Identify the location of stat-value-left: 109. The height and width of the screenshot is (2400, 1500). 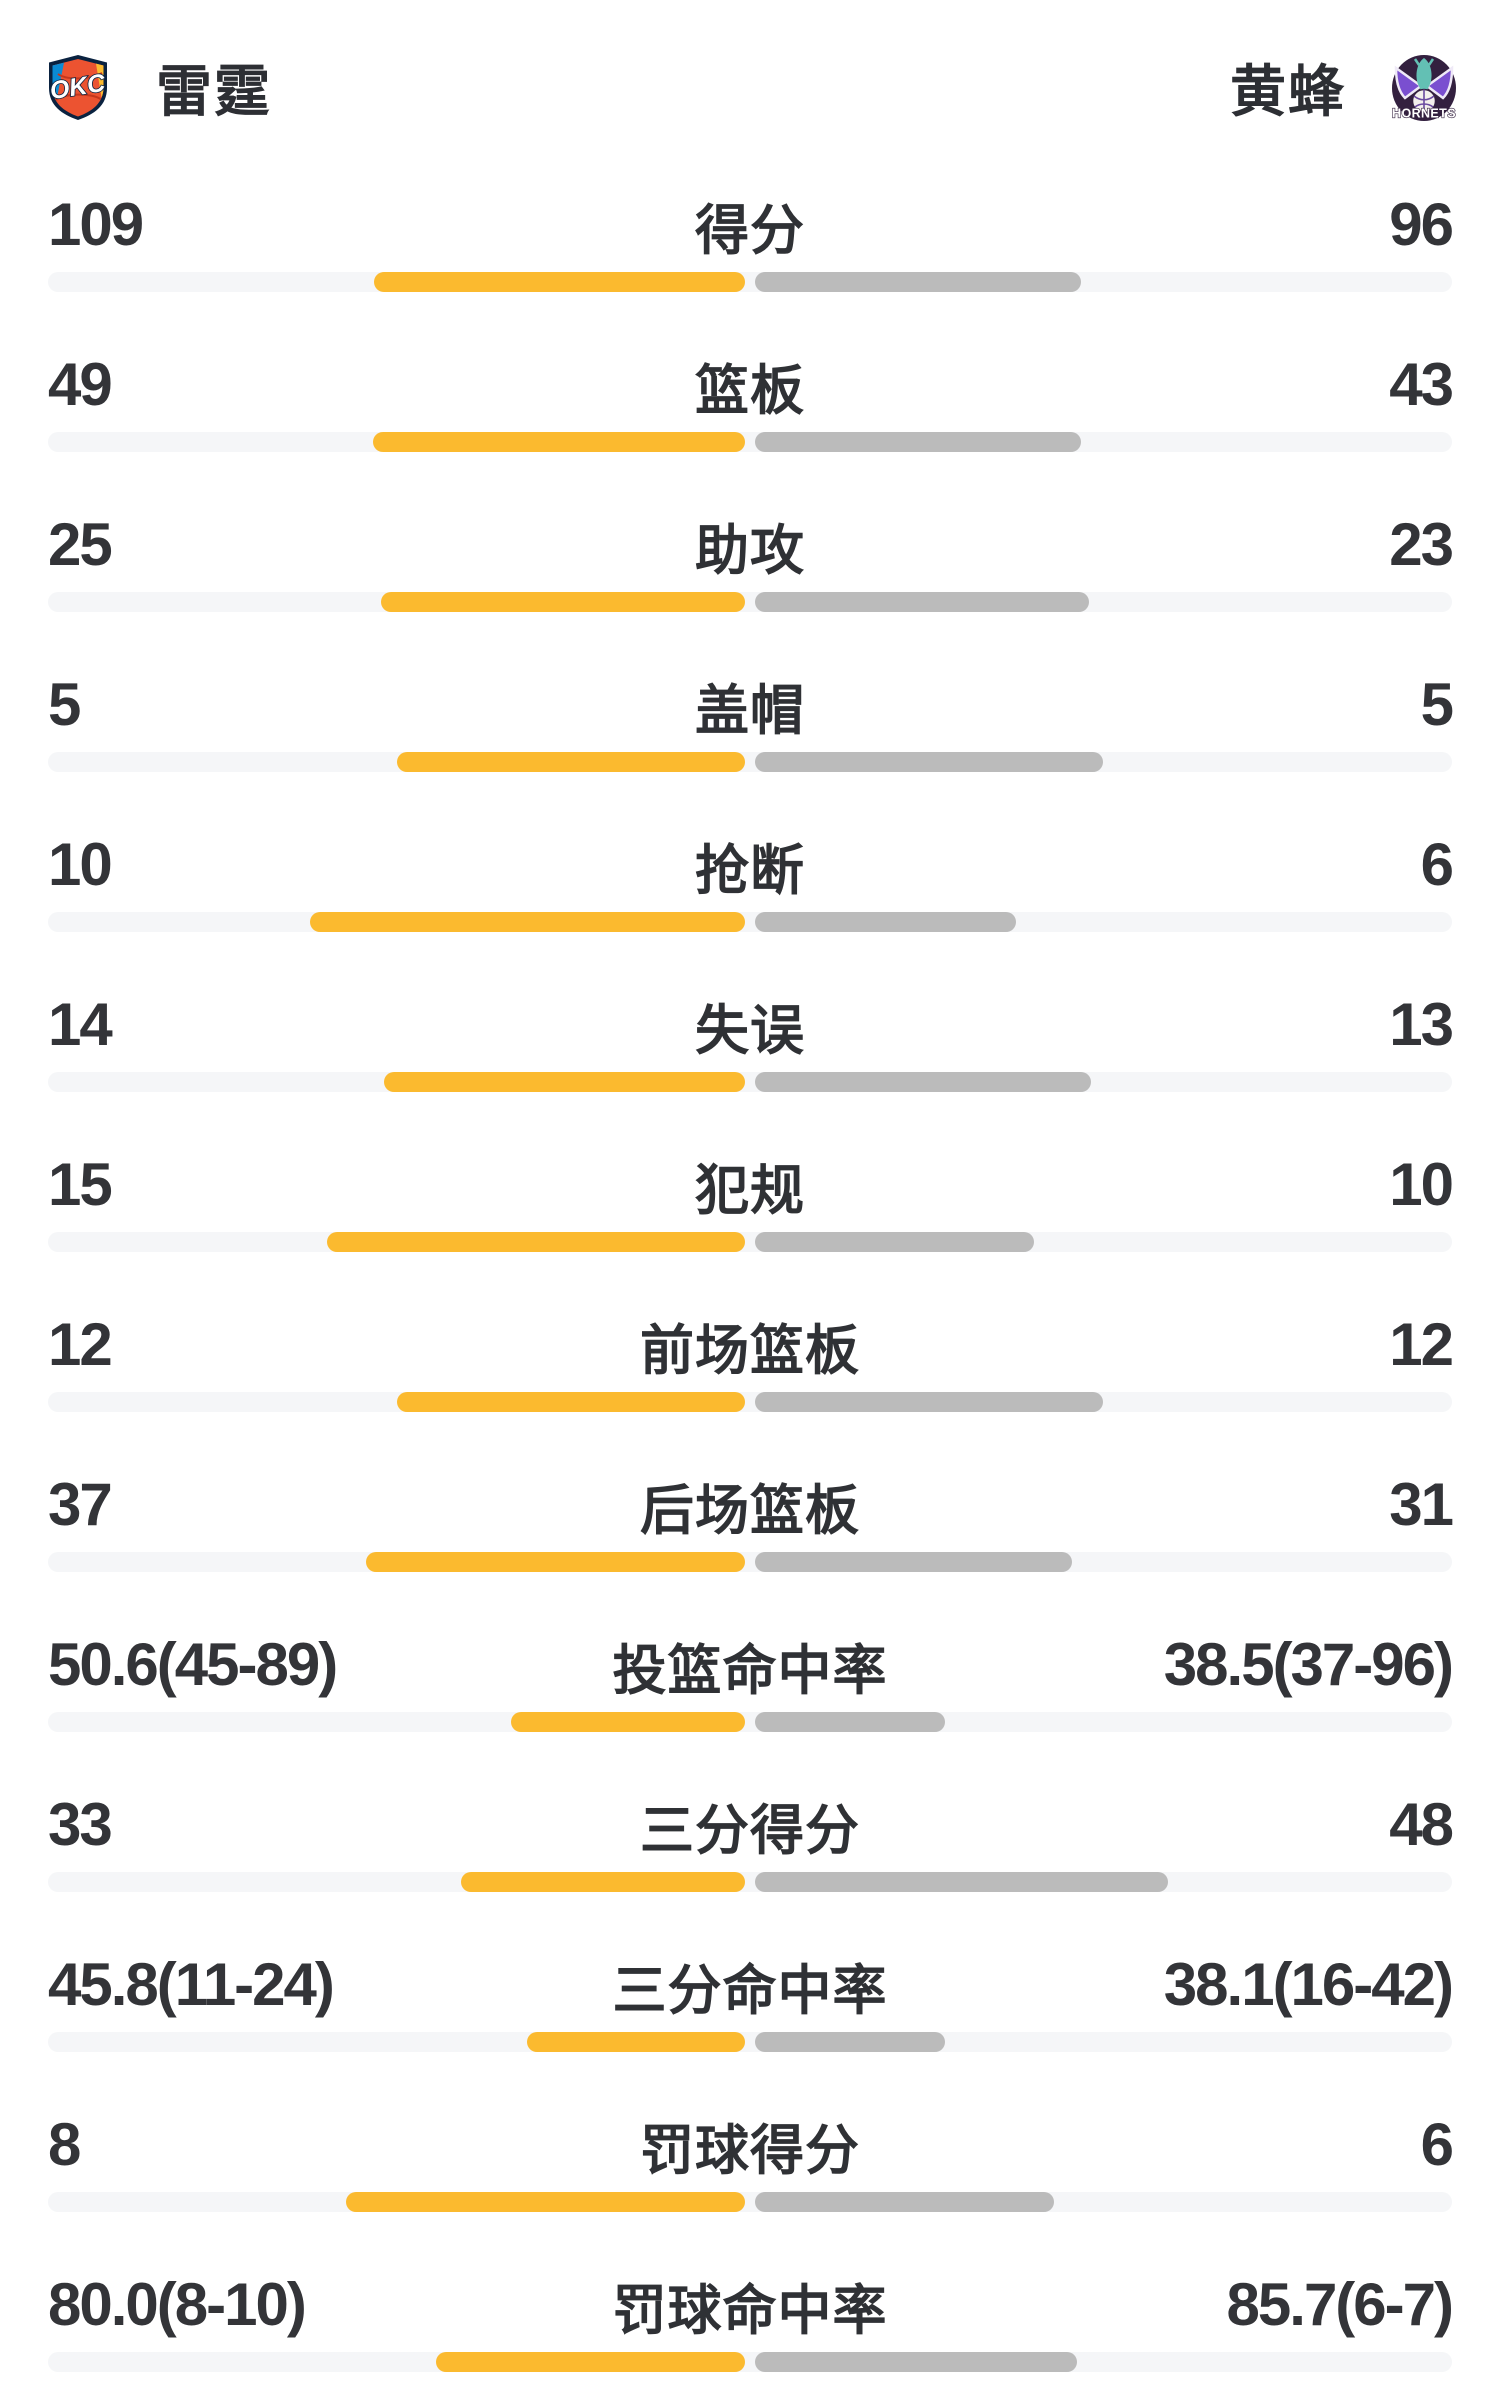
(96, 224).